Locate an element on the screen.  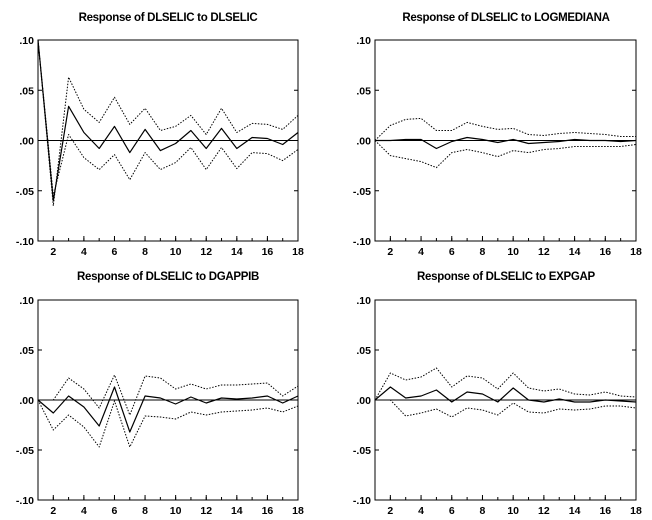
chart-title: Response of DLSELIC to DLSELIC is located at coordinates (168, 18).